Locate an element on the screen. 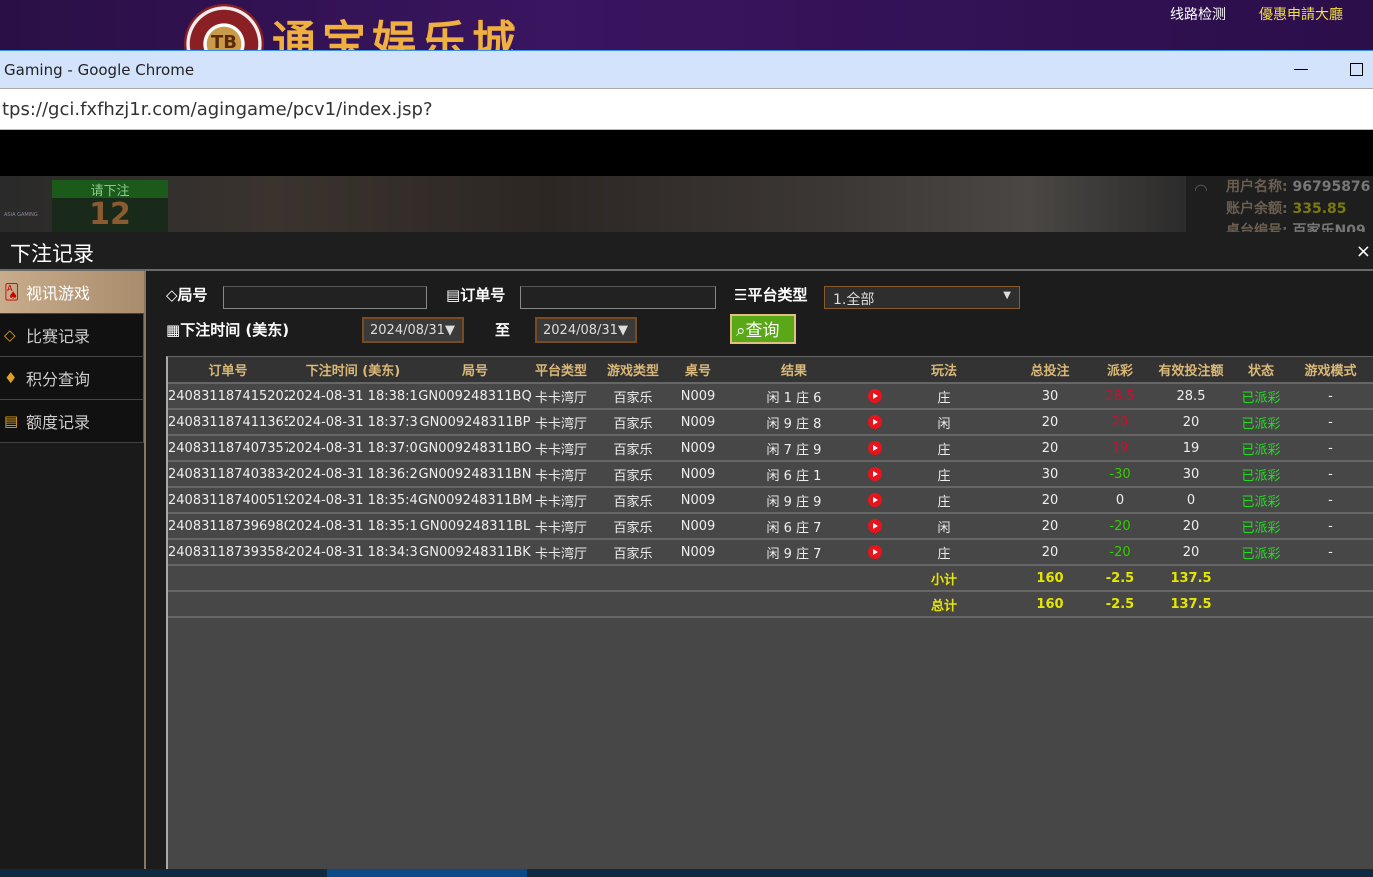 The height and width of the screenshot is (877, 1373). chevron-down-icon: ▼ is located at coordinates (1007, 295).